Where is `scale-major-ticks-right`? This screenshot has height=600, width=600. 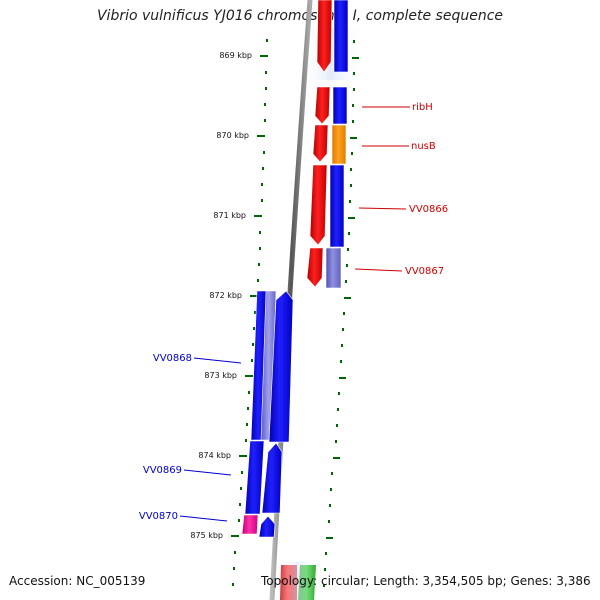 scale-major-ticks-right is located at coordinates (342, 298).